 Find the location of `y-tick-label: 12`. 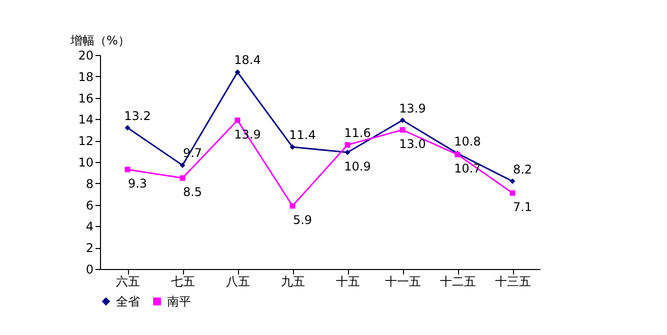

y-tick-label: 12 is located at coordinates (86, 141).